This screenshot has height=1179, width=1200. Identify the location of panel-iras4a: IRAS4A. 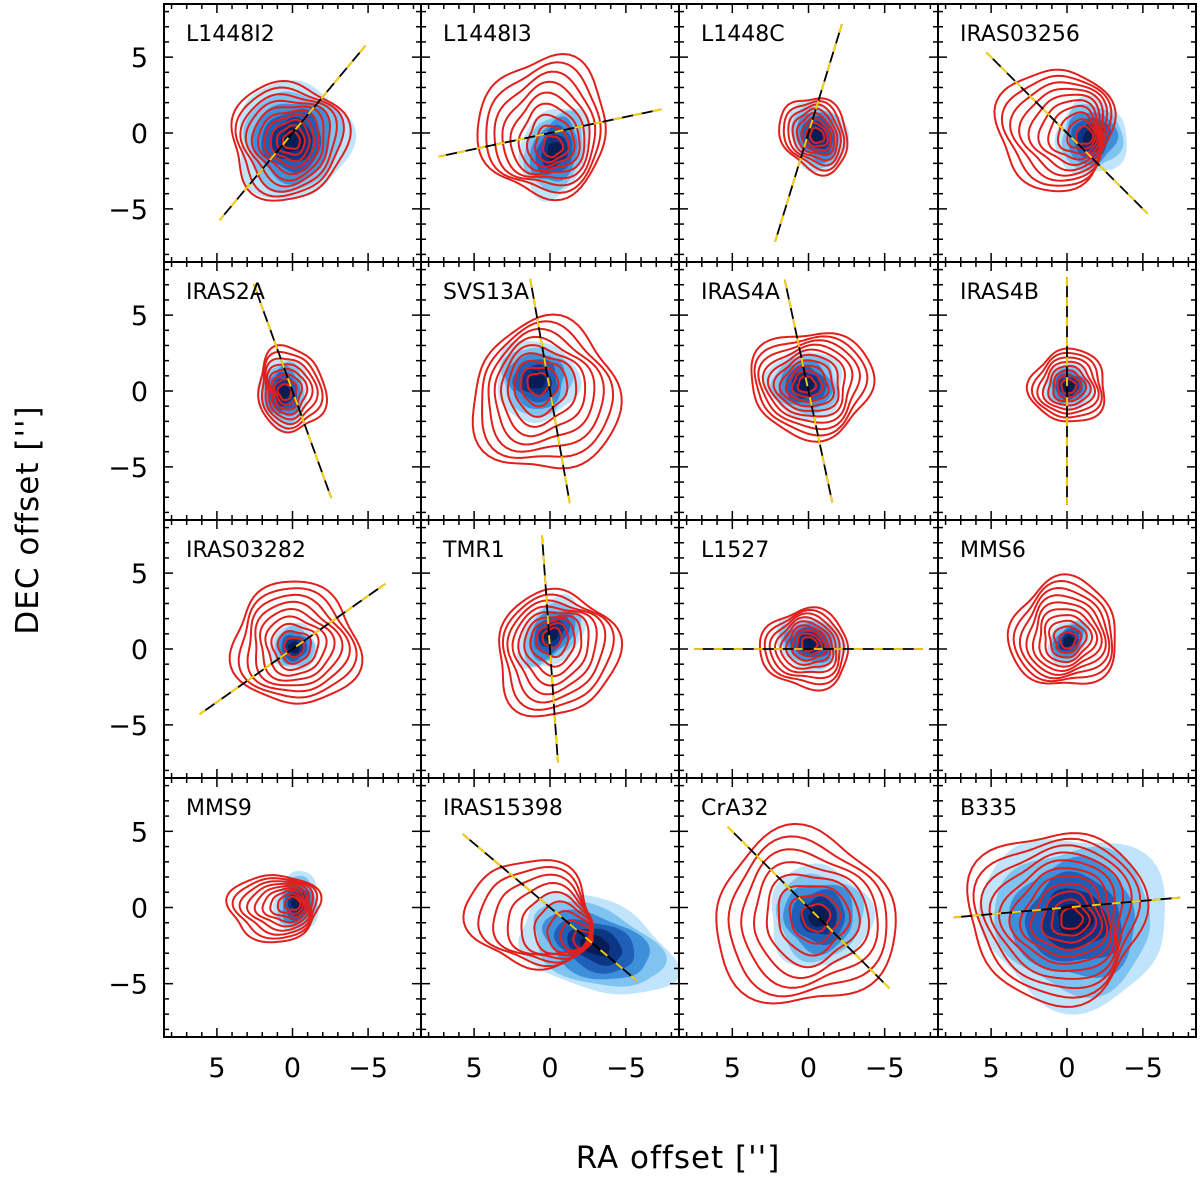
(808, 391).